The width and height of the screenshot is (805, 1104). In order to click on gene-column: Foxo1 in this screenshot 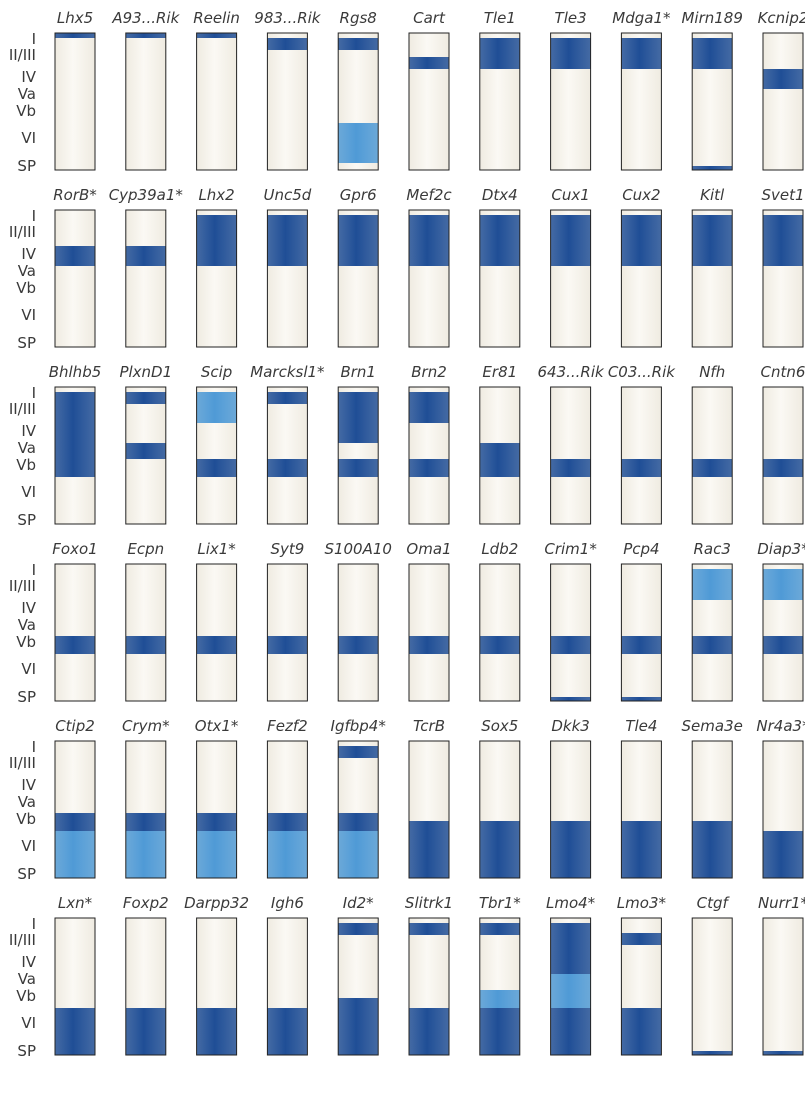, I will do `click(75, 621)`.